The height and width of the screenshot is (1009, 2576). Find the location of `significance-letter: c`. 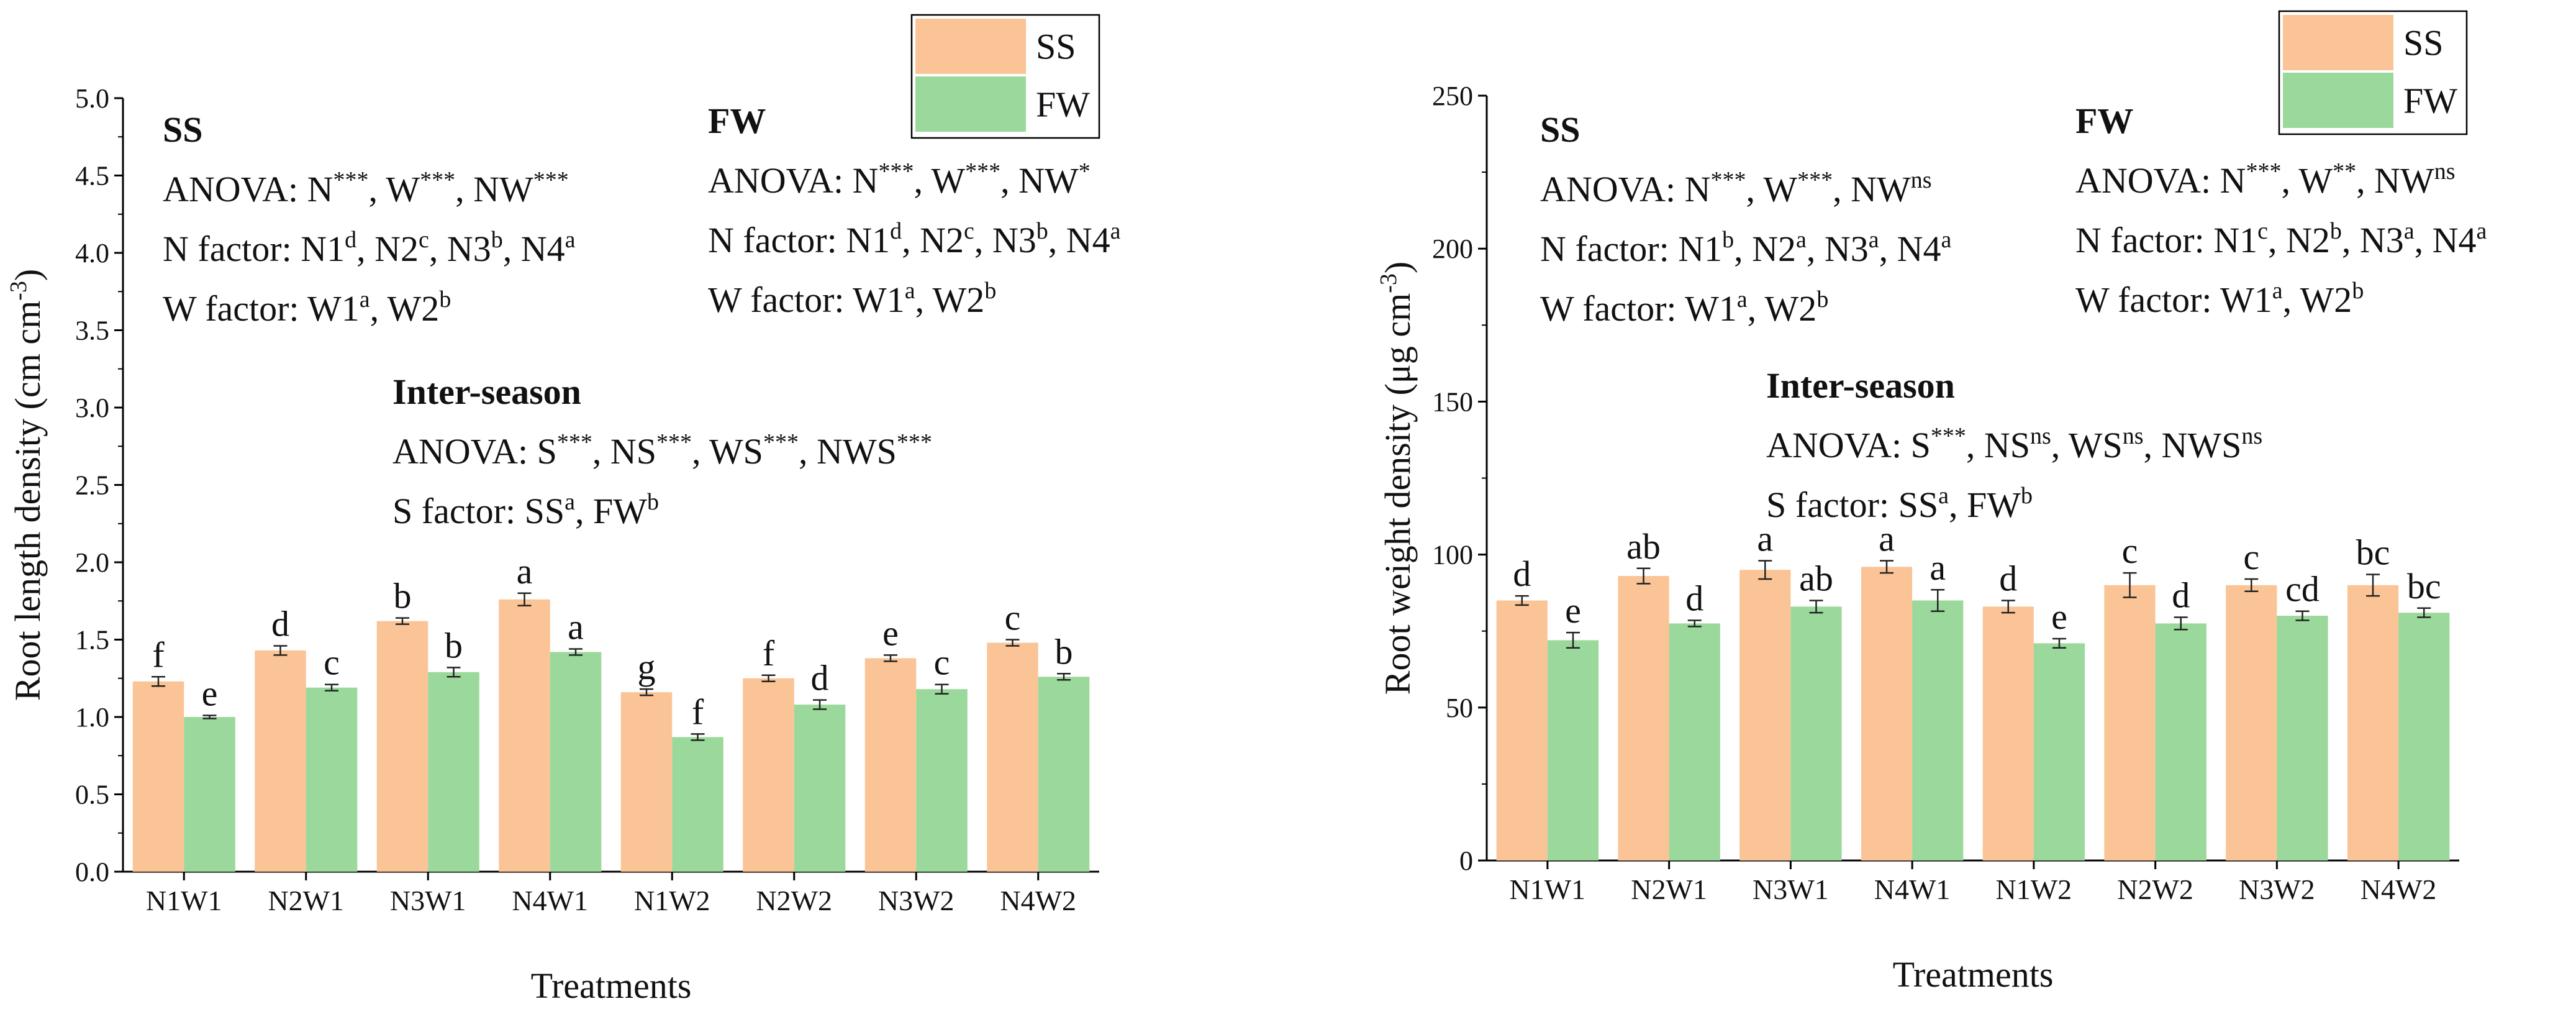

significance-letter: c is located at coordinates (1013, 618).